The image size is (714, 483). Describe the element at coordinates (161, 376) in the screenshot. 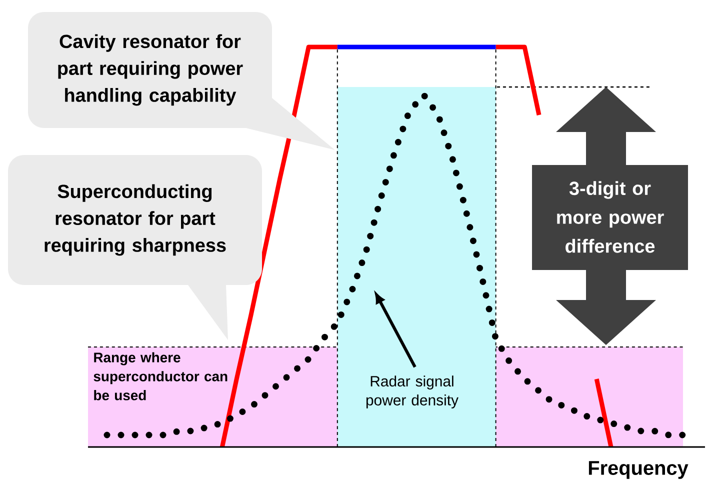

I see `band-label: Range where superconductor can be used` at that location.